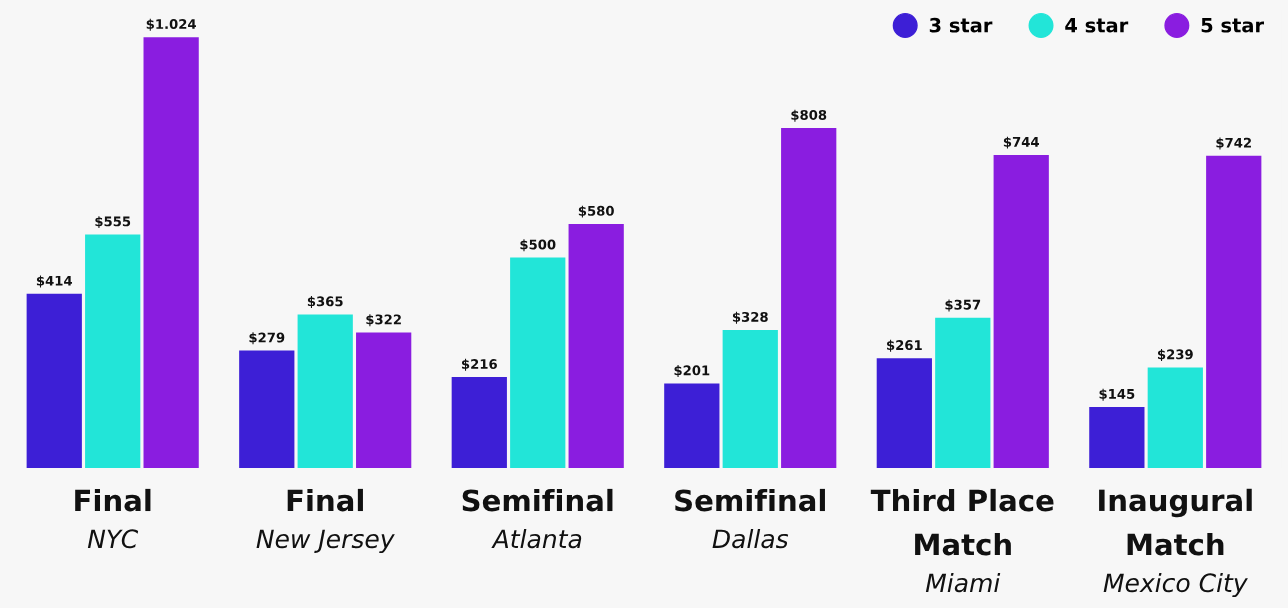 Image resolution: width=1288 pixels, height=608 pixels. I want to click on data-label: $1.024, so click(171, 24).